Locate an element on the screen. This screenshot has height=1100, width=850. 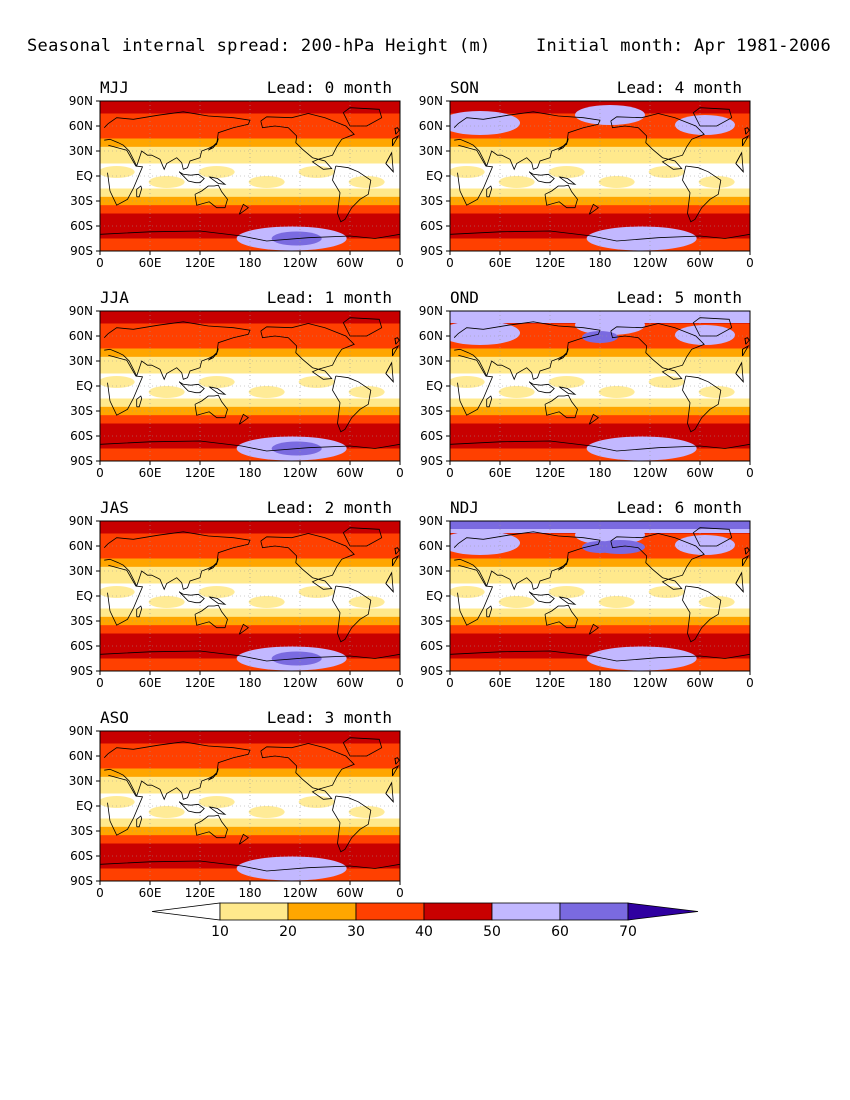
initial-month-label: Initial month: Apr 1981-2006 is located at coordinates (683, 46).